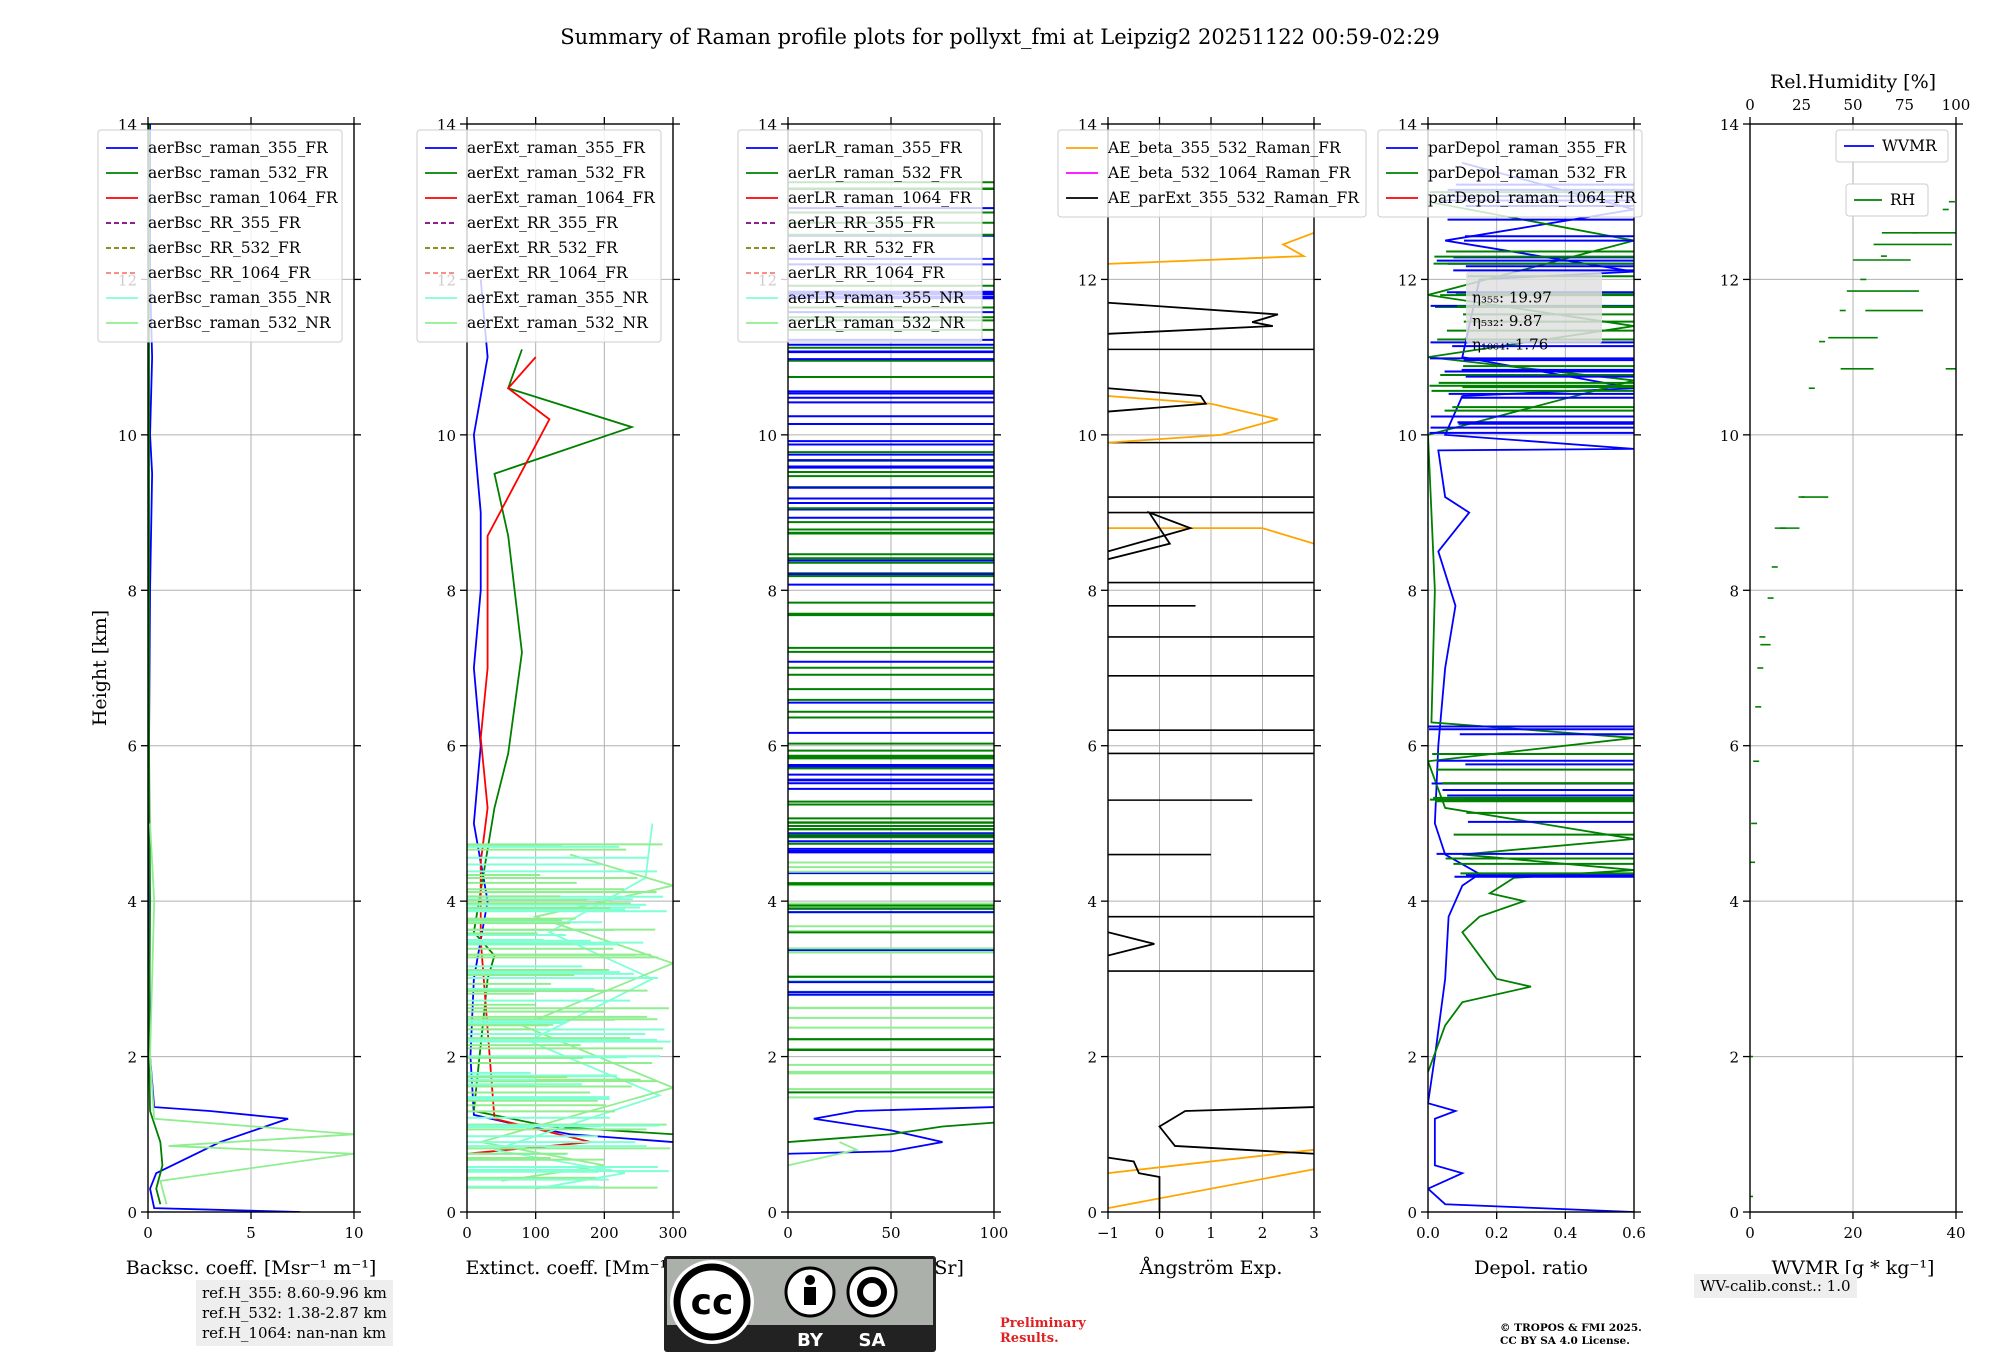 The height and width of the screenshot is (1360, 2000). Describe the element at coordinates (225, 223) in the screenshot. I see `legend-entry: aerBsc_RR_355_FR` at that location.